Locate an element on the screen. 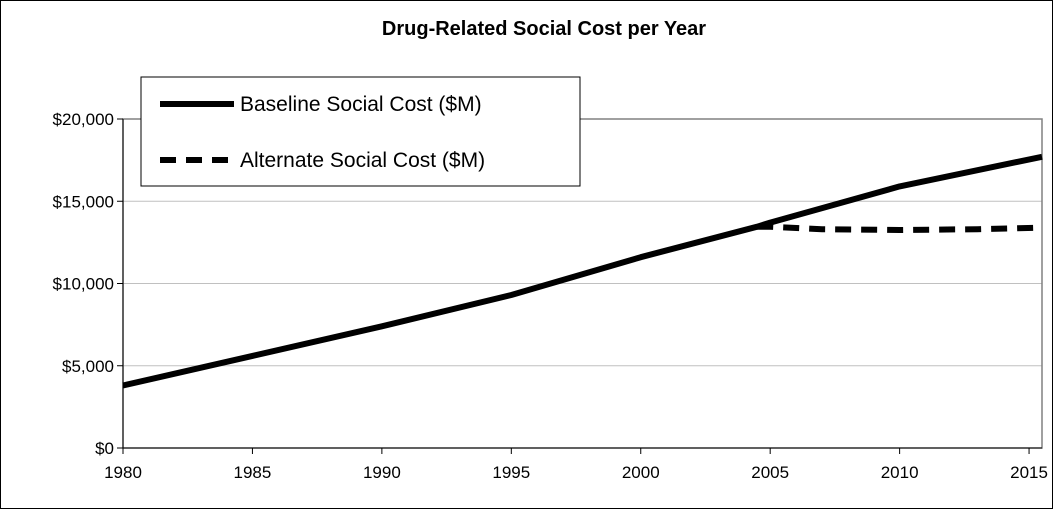  y-tick-label: $15,000 is located at coordinates (83, 201).